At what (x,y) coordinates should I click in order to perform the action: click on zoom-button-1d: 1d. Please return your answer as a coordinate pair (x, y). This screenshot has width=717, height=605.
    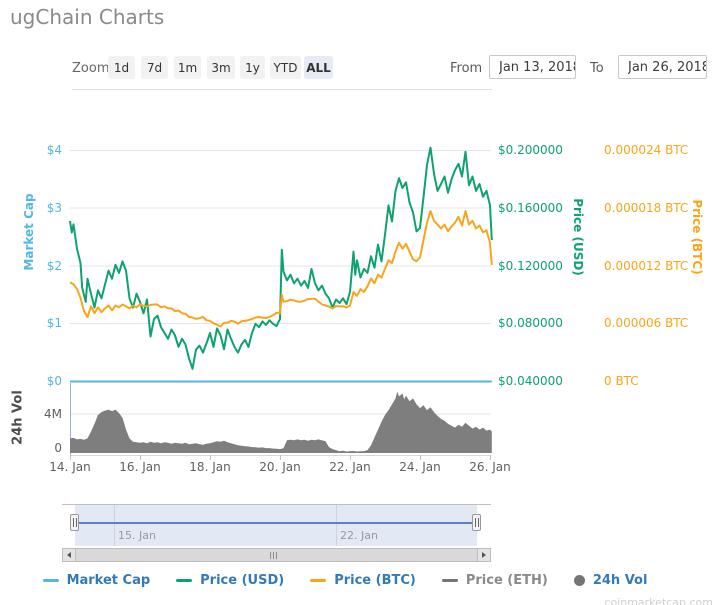
    Looking at the image, I should click on (121, 67).